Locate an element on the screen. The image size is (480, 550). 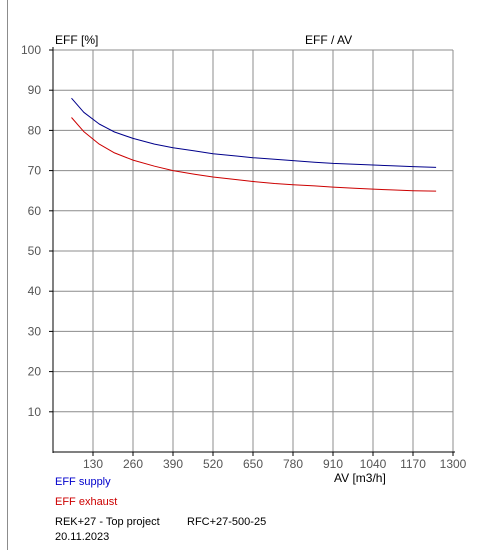
report-date: 20.11.2023 is located at coordinates (82, 537).